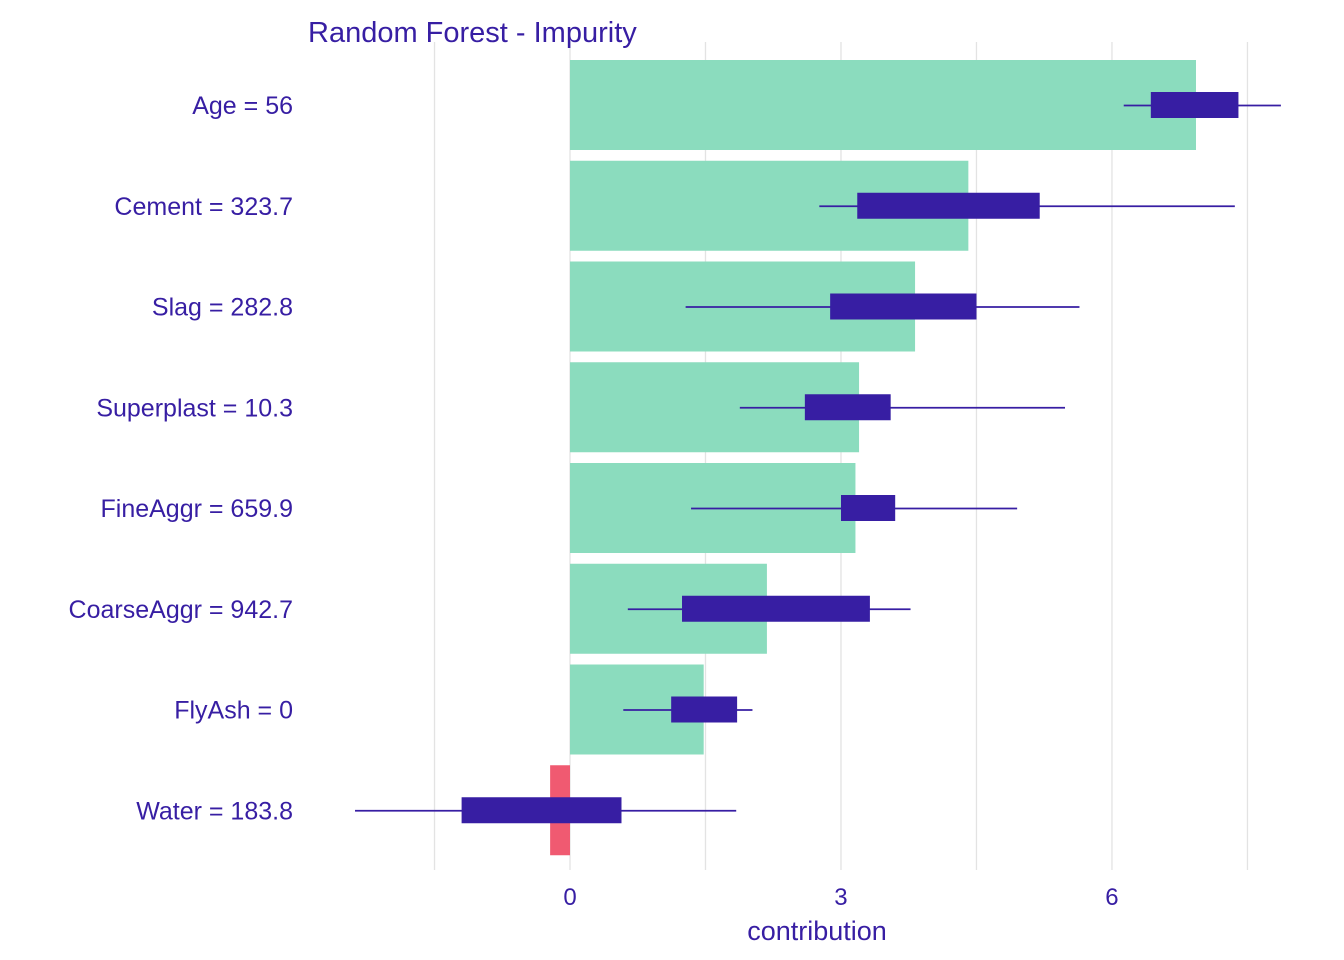 This screenshot has height=960, width=1344. What do you see at coordinates (472, 33) in the screenshot?
I see `chart-title: Random Forest - Impurity` at bounding box center [472, 33].